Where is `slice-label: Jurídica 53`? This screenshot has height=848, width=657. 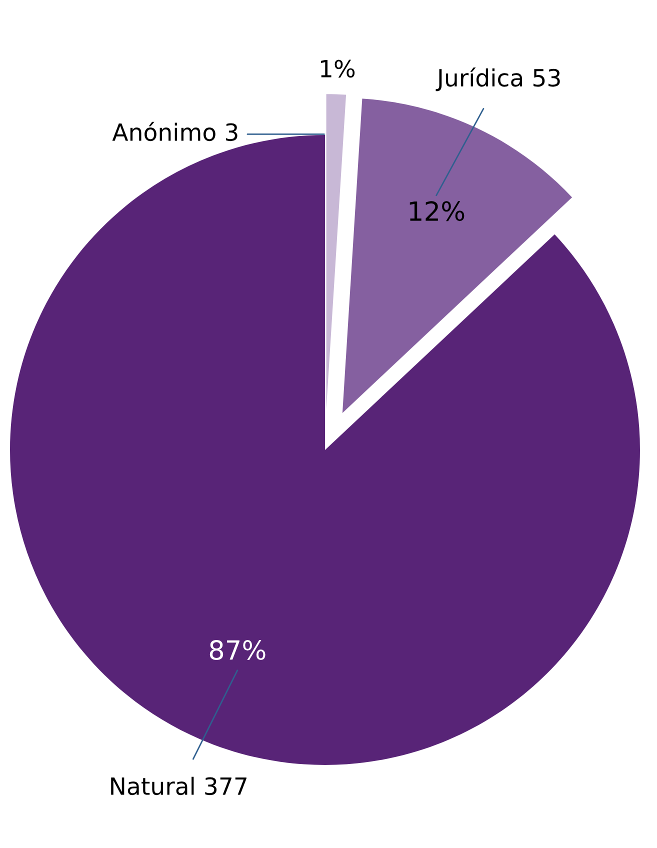
slice-label: Jurídica 53 is located at coordinates (498, 79).